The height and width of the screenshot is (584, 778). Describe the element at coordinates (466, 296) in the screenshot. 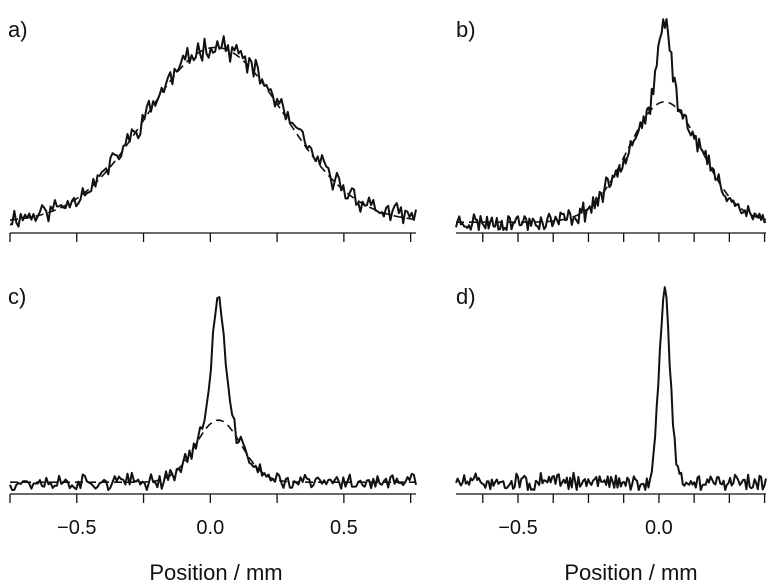

I see `panel-label: d)` at that location.